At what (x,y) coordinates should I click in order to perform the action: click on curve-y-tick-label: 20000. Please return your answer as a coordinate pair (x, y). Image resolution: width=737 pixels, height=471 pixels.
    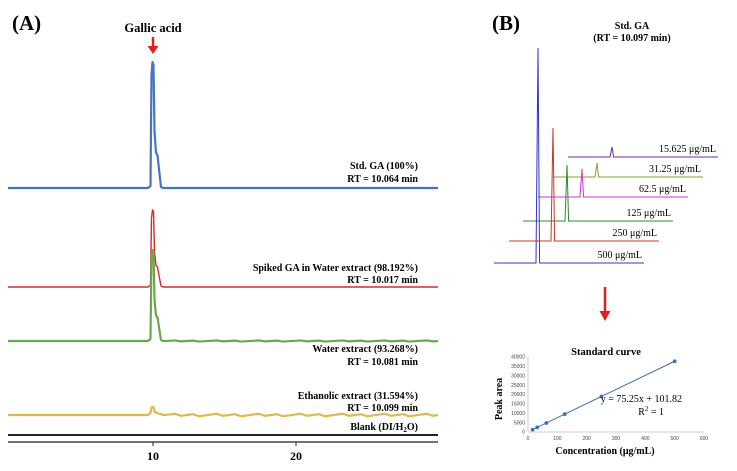
    Looking at the image, I should click on (518, 395).